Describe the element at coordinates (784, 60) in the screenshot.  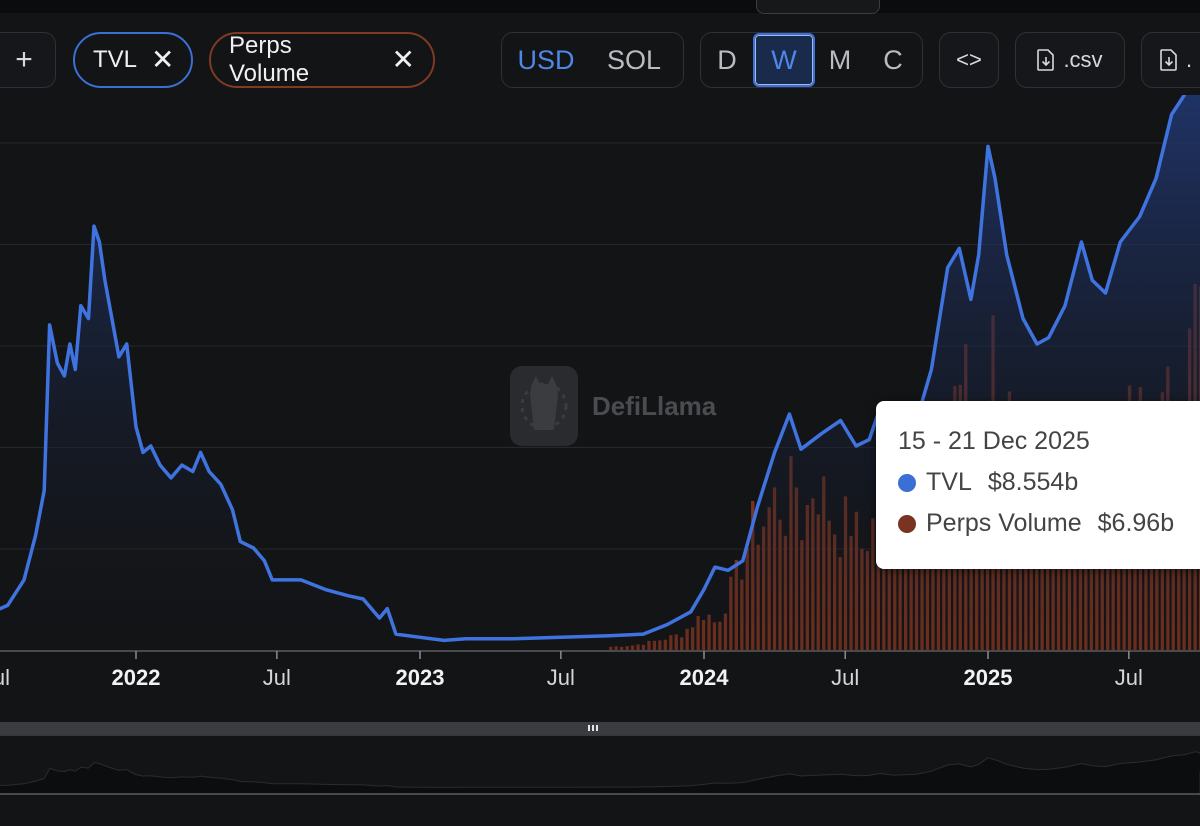
I see `period-option-w: W` at that location.